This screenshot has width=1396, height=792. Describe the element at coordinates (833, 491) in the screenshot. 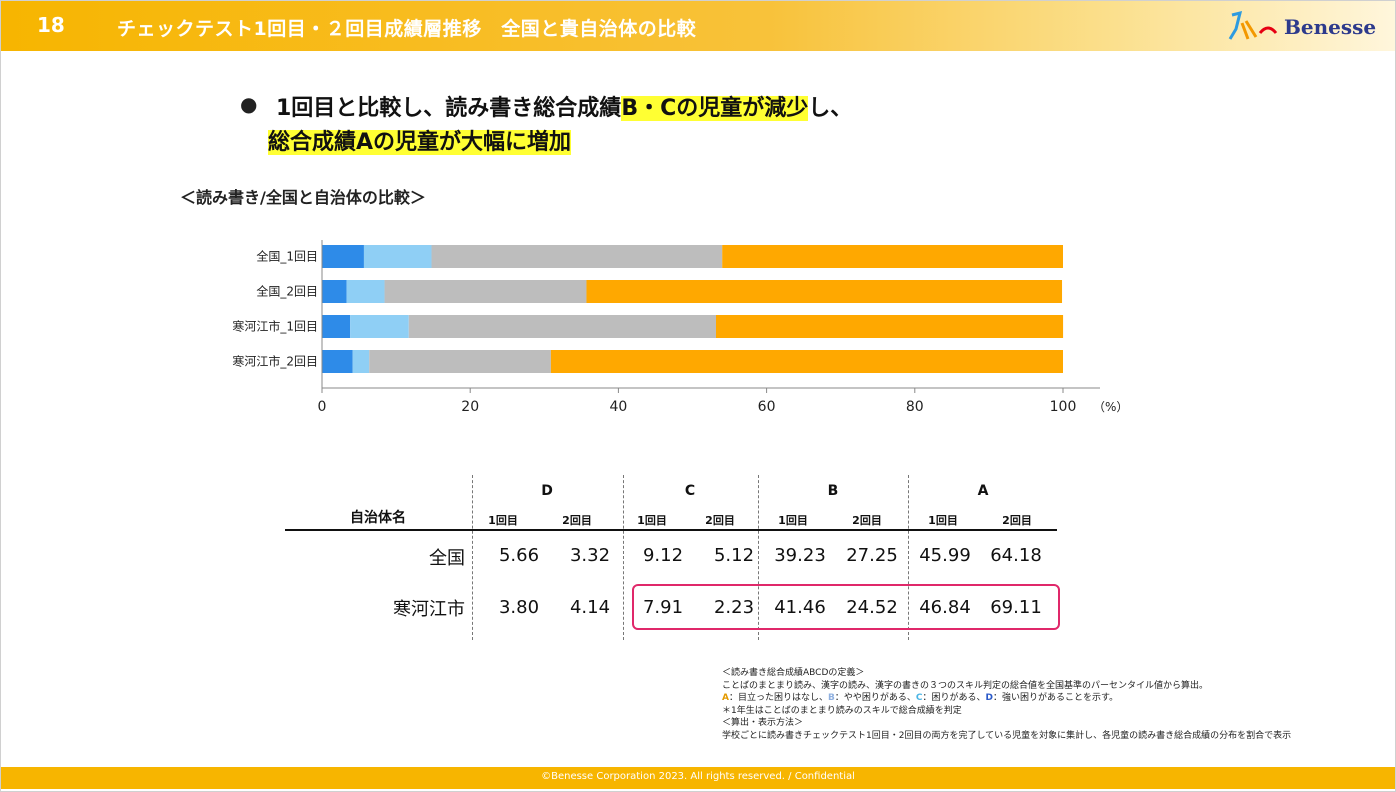

I see `group-header-b: B` at that location.